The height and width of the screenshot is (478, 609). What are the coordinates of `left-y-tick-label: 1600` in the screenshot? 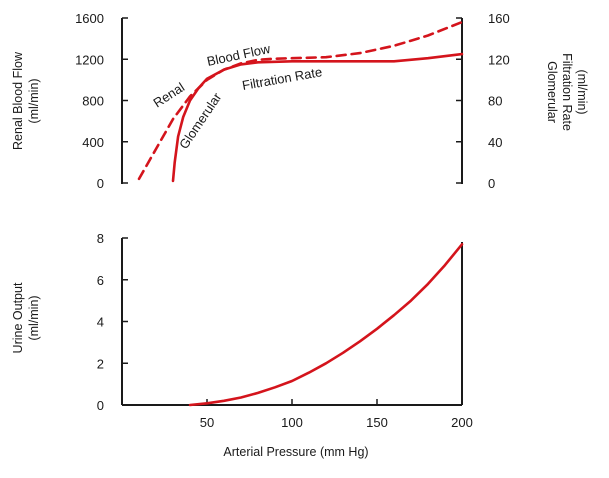 It's located at (89, 18).